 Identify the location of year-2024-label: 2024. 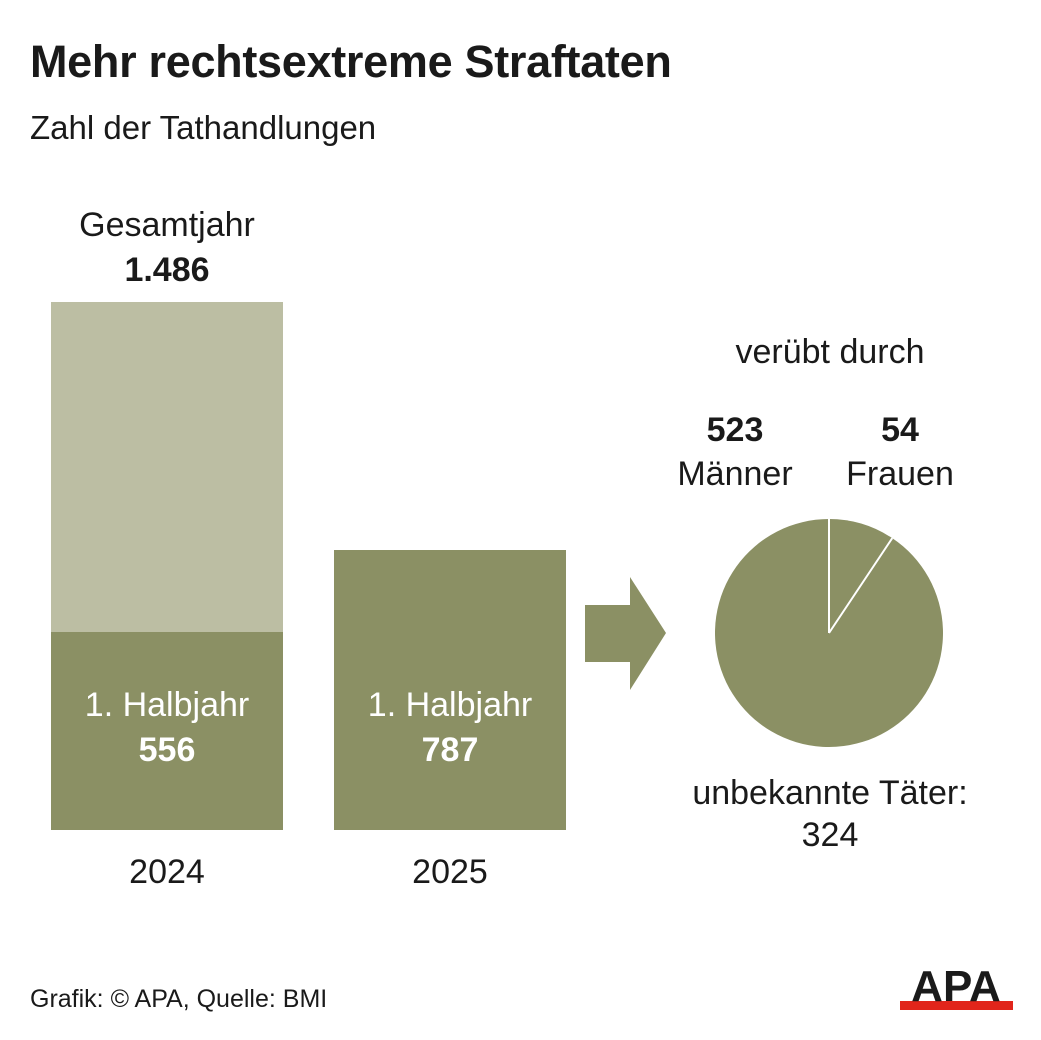
(167, 872).